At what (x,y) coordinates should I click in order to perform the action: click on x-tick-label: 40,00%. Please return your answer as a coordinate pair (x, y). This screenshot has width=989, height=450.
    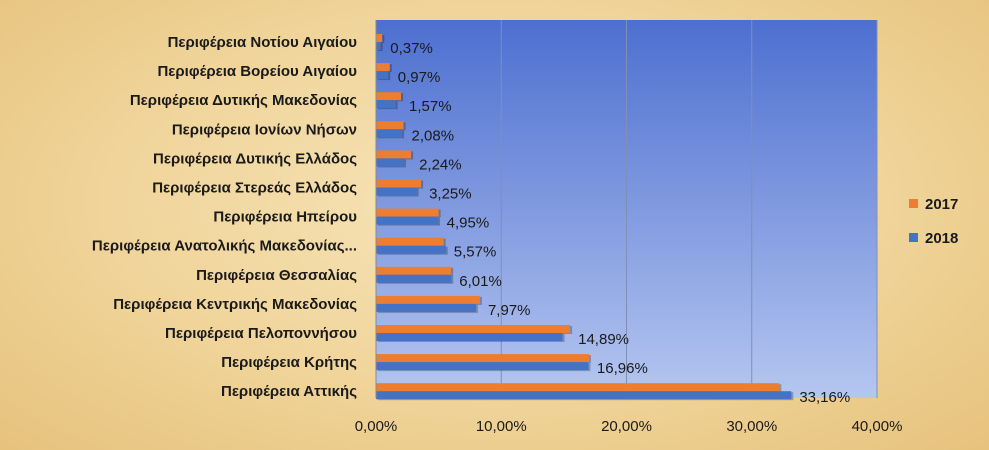
    Looking at the image, I should click on (877, 426).